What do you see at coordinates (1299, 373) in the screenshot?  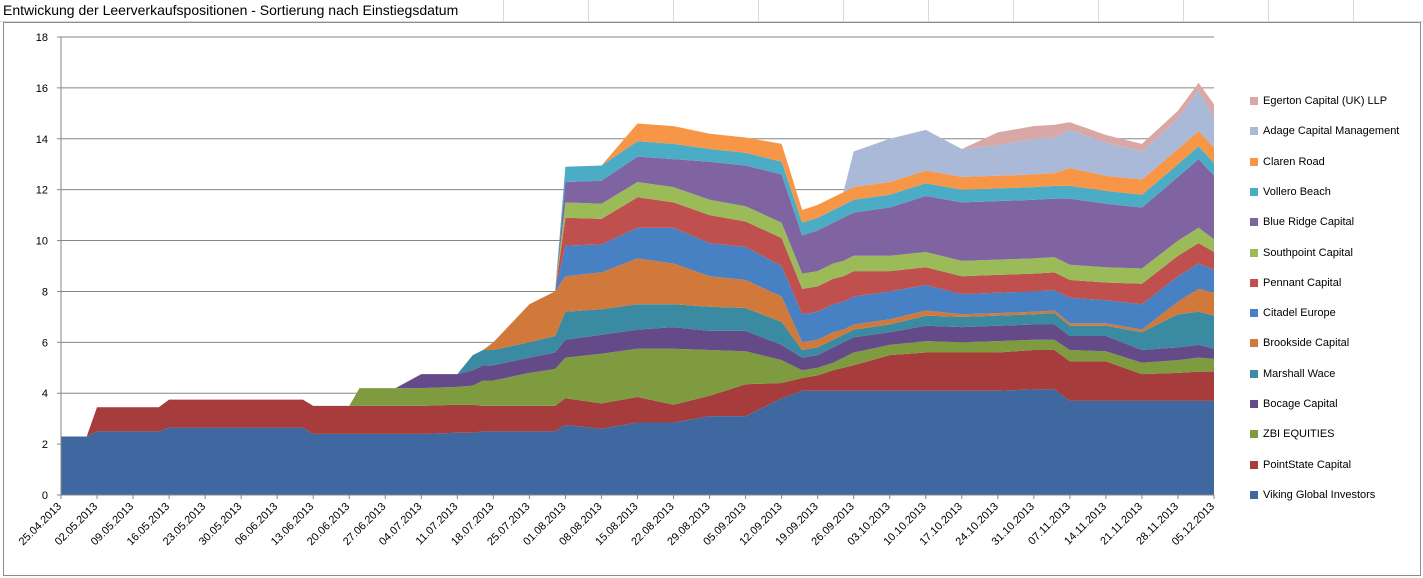 I see `legend-label: Marshall Wace` at bounding box center [1299, 373].